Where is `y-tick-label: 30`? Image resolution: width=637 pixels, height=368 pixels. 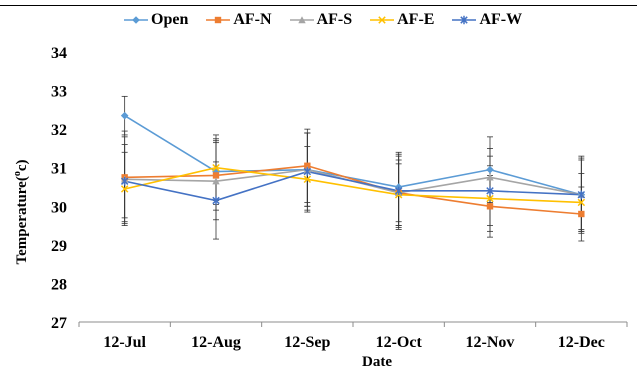 y-tick-label: 30 is located at coordinates (59, 207).